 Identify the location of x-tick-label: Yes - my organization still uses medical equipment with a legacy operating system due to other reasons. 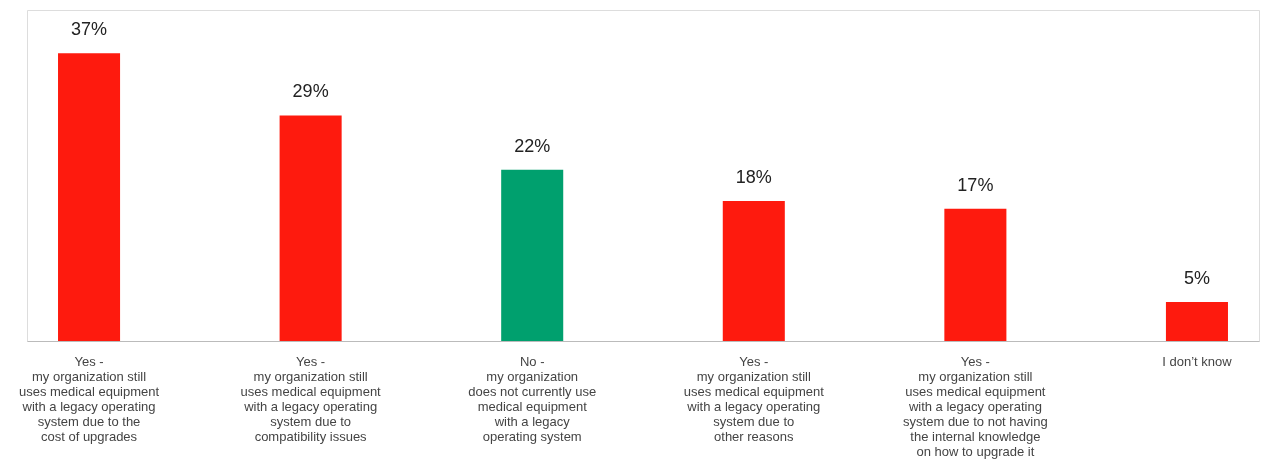
(754, 398).